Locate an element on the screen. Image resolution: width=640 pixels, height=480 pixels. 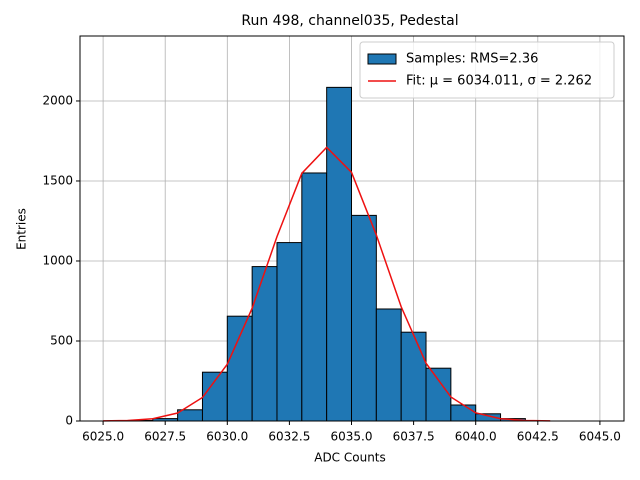
legend-box is located at coordinates (487, 70).